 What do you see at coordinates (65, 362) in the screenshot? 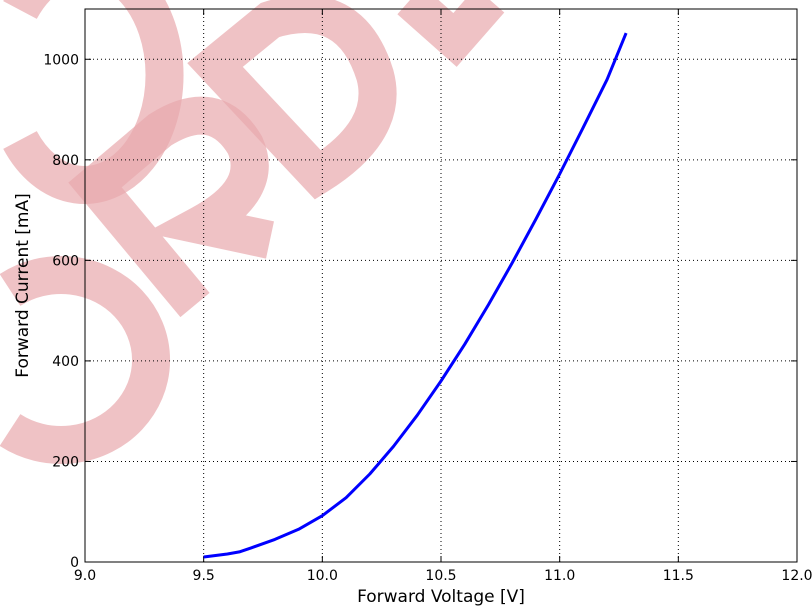
I see `y-tick-label: 400` at bounding box center [65, 362].